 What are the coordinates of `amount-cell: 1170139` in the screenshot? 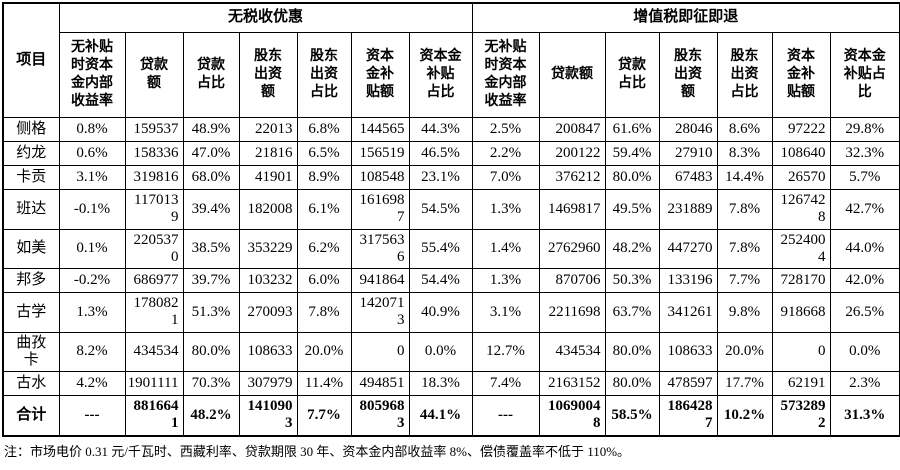 It's located at (154, 209).